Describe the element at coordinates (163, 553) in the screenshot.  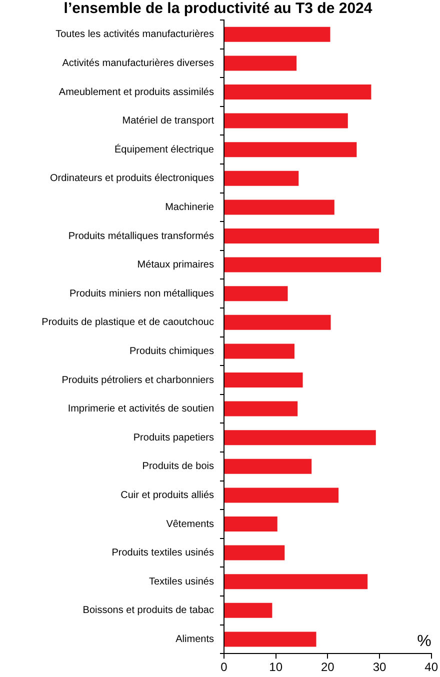
I see `y-tick-label: Produits textiles usinés` at that location.